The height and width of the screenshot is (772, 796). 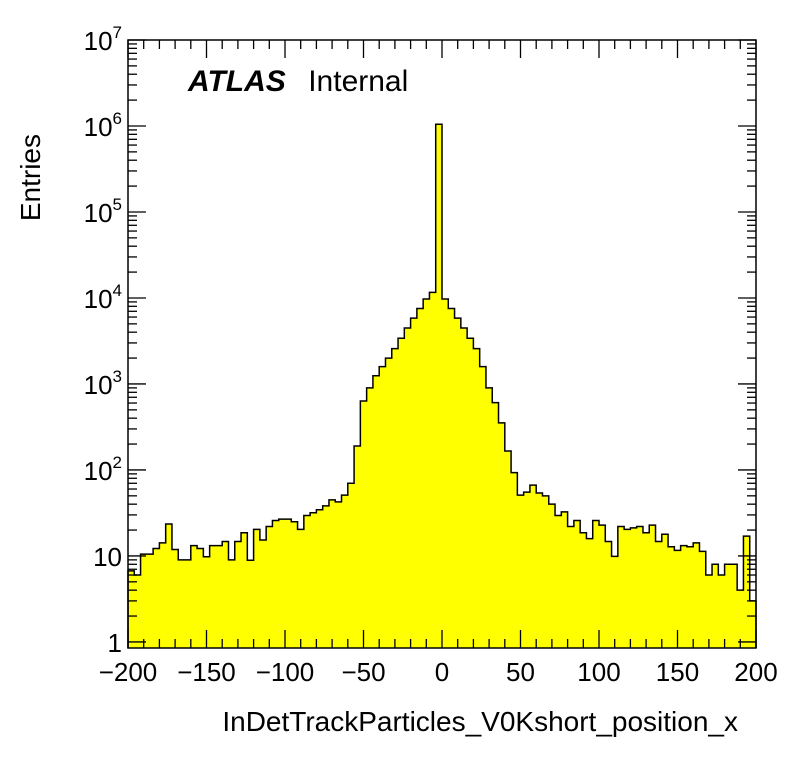 I want to click on x-tick-label: −150, so click(x=206, y=672).